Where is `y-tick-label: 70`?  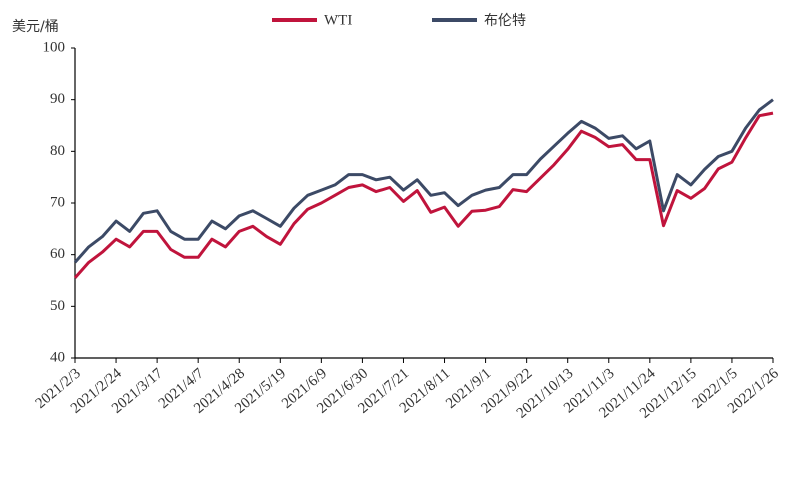
y-tick-label: 70 is located at coordinates (57, 202).